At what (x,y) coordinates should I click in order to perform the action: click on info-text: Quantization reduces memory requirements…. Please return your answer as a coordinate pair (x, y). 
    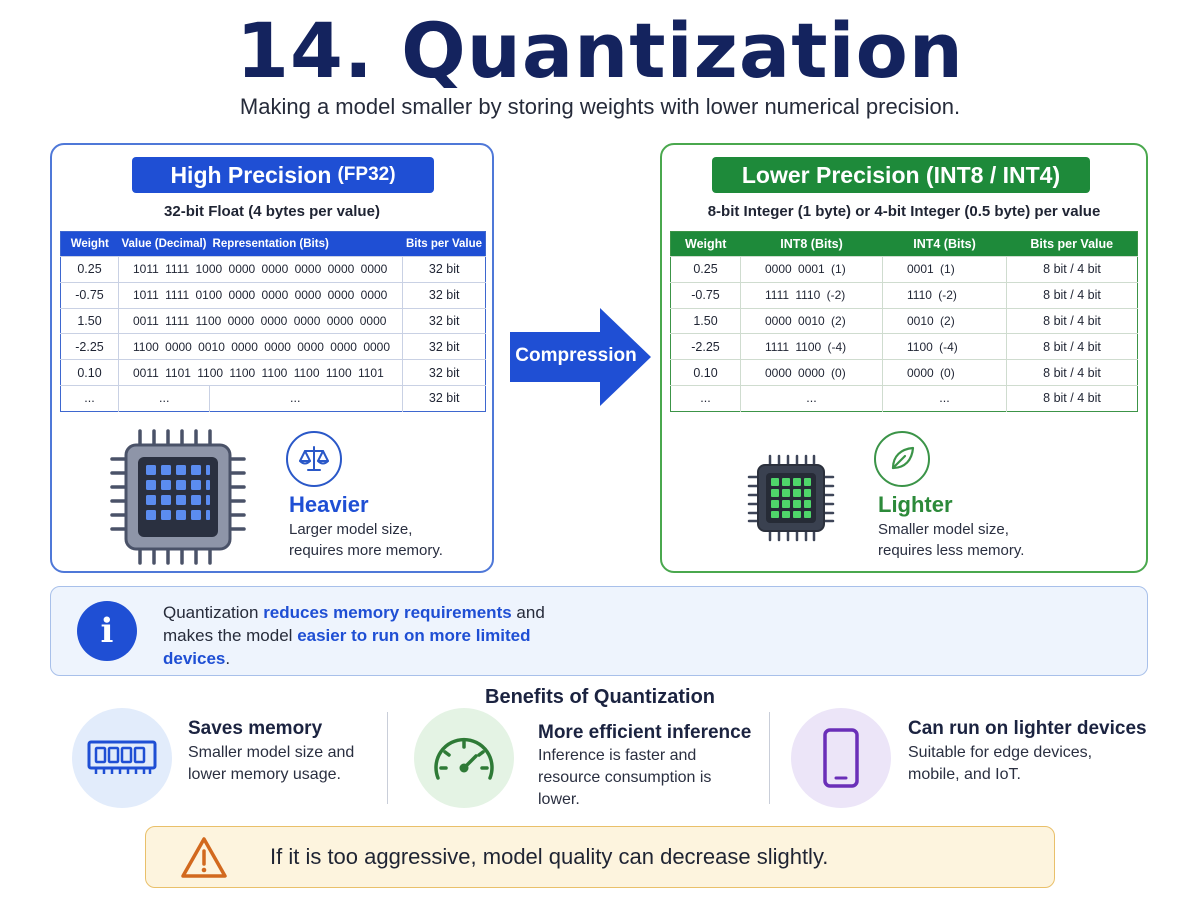
    Looking at the image, I should click on (378, 635).